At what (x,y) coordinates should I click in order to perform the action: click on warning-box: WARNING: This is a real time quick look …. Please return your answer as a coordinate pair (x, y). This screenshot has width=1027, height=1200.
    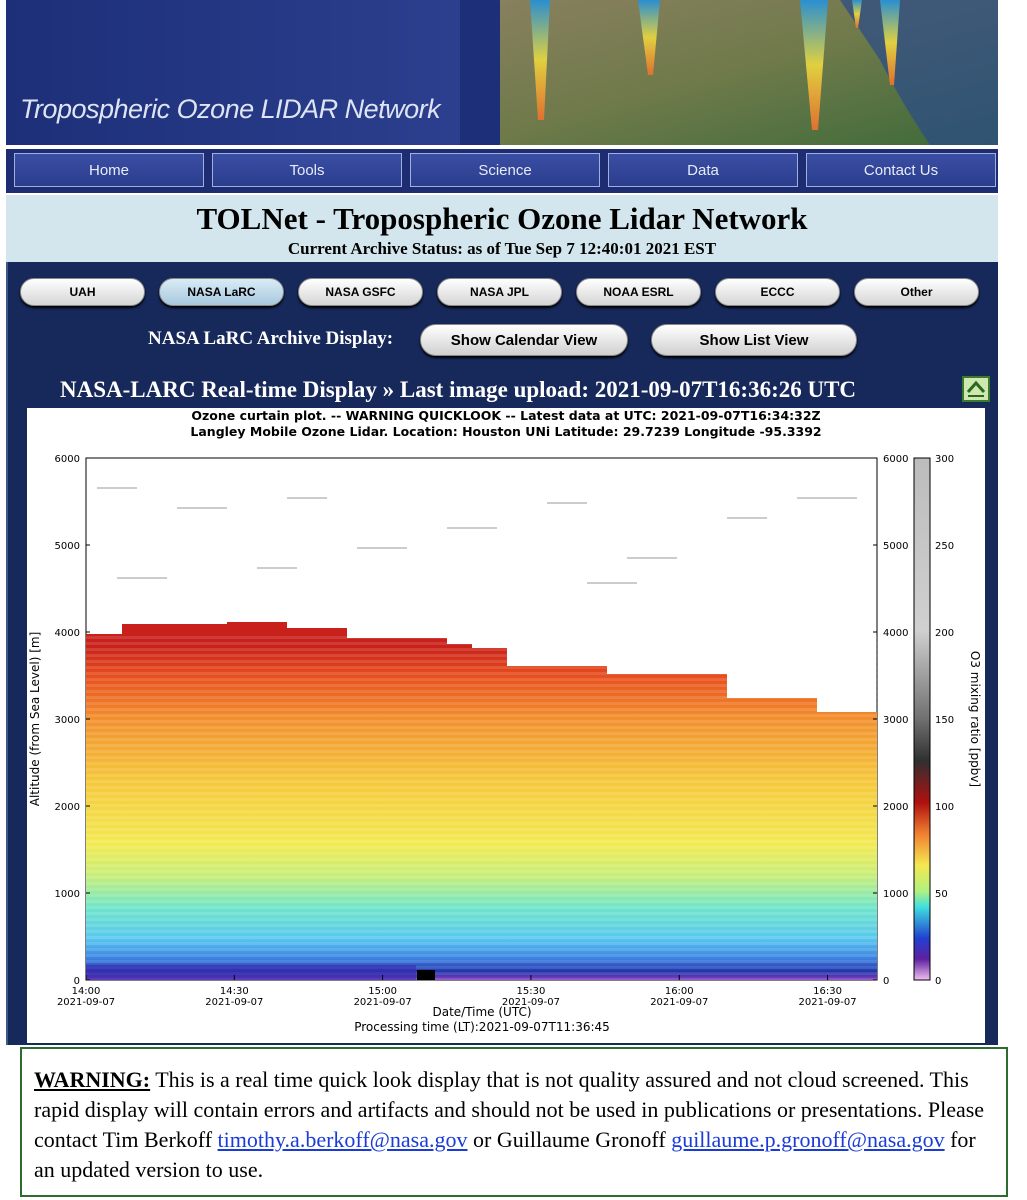
    Looking at the image, I should click on (514, 1122).